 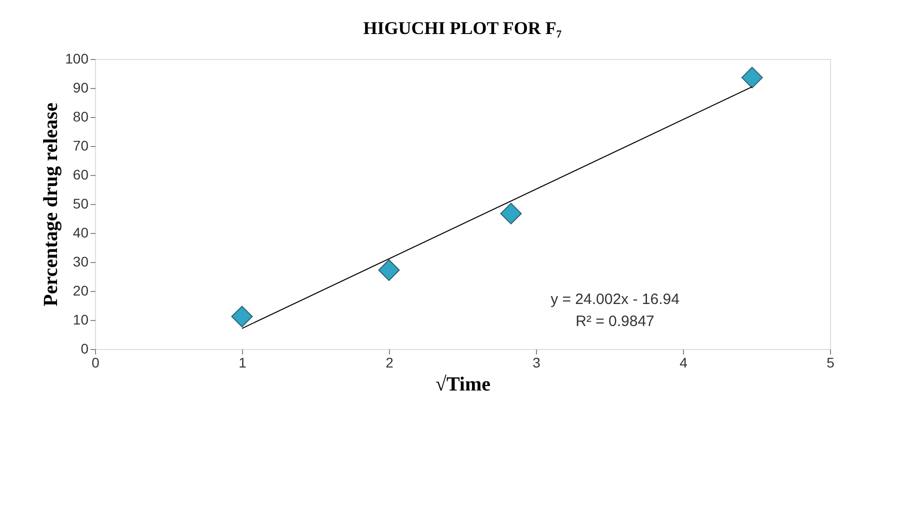 What do you see at coordinates (80, 262) in the screenshot?
I see `y-tick-label: 30` at bounding box center [80, 262].